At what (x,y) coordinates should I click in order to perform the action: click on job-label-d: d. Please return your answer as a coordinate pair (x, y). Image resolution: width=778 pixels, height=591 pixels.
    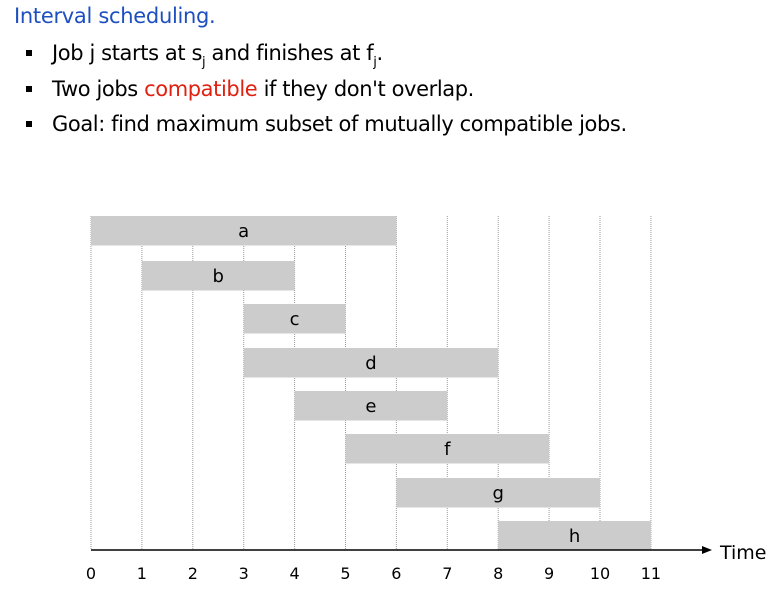
    Looking at the image, I should click on (370, 363).